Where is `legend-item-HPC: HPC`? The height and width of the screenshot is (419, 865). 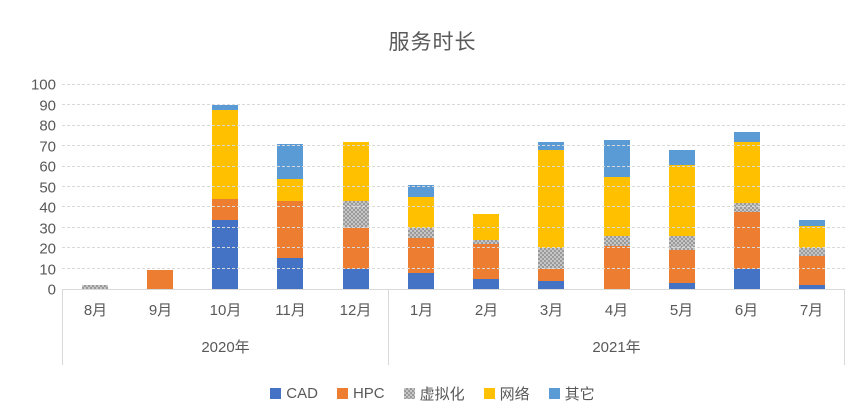
legend-item-HPC: HPC is located at coordinates (360, 393).